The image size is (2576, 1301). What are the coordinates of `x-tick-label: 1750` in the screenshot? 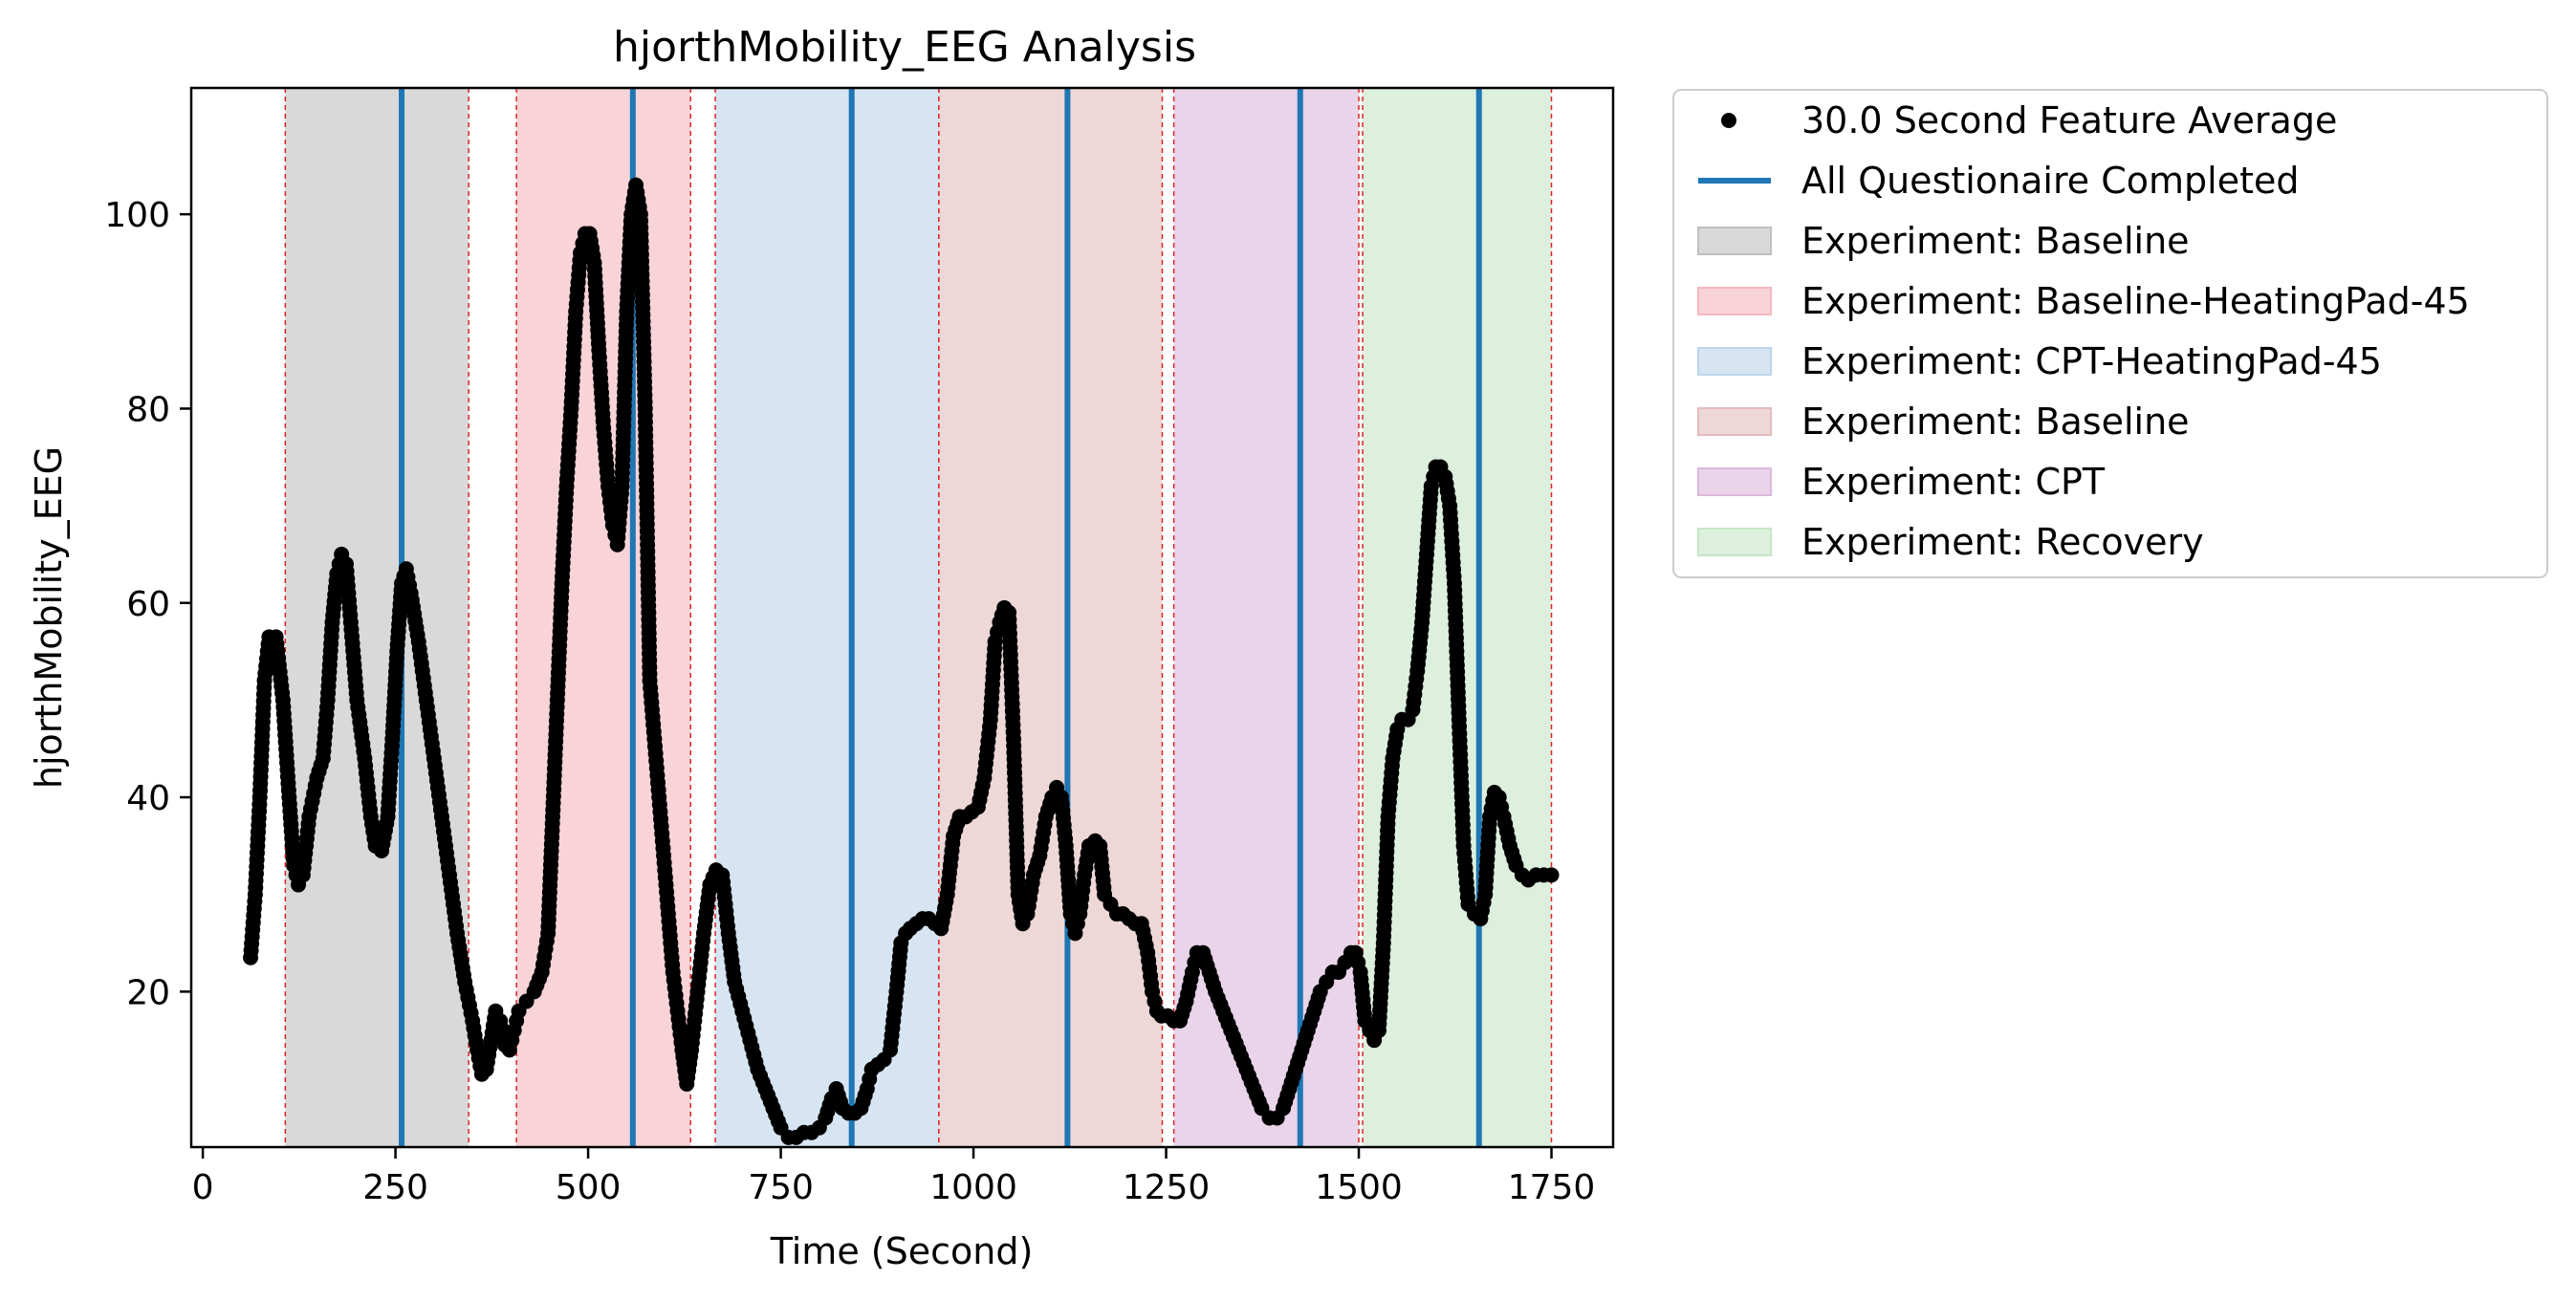 It's located at (1552, 1187).